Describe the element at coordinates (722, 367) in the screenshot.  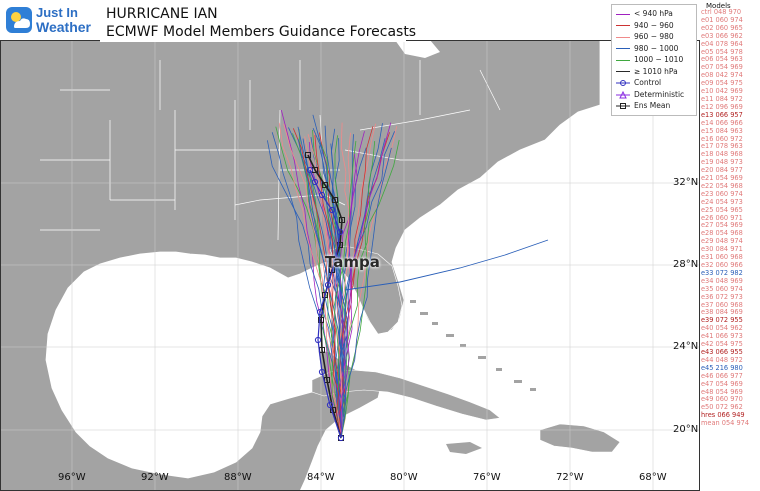
I see `model-entry: e45 216 980` at that location.